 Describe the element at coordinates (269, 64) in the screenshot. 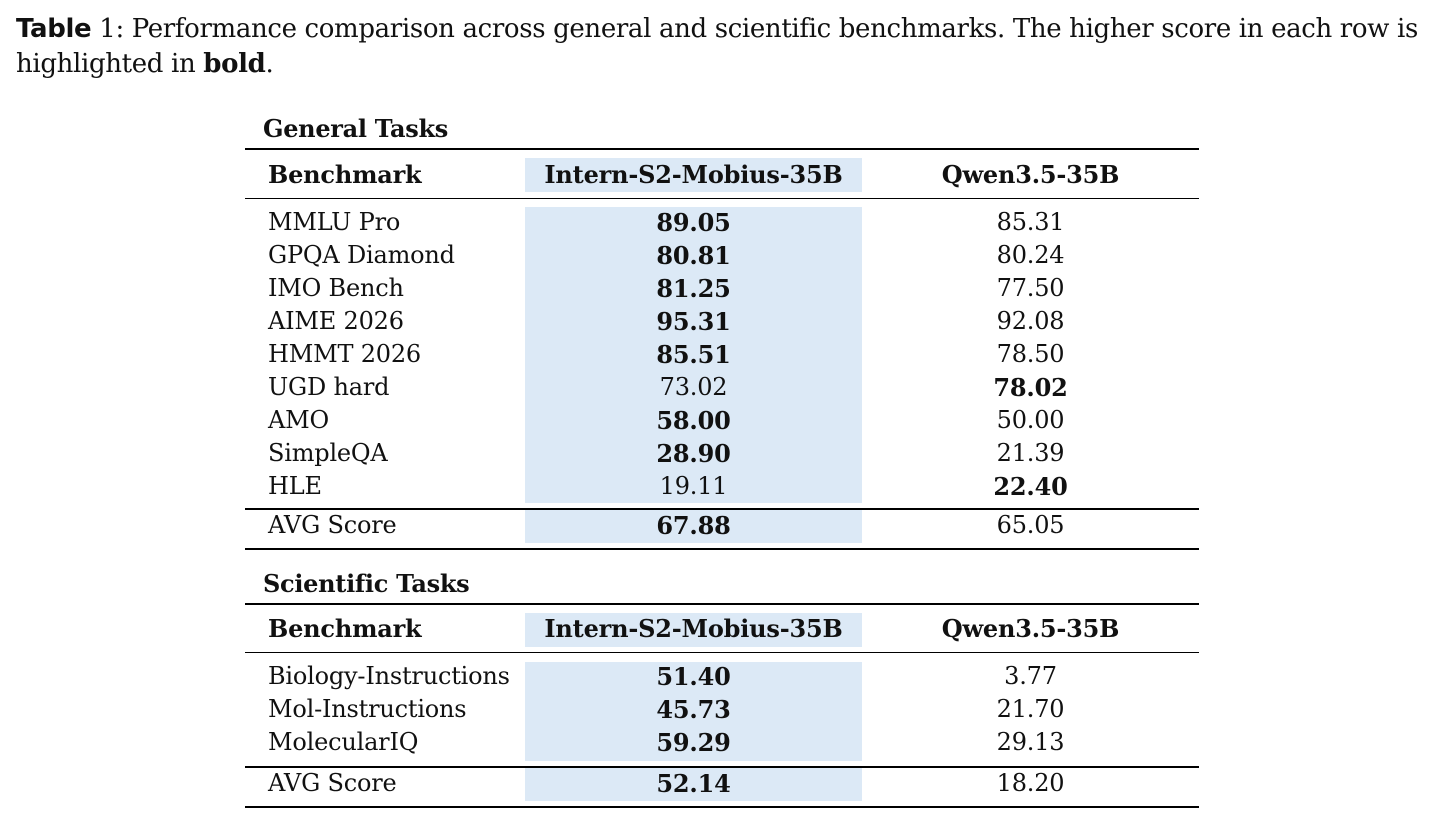

I see `caption-end: .` at that location.